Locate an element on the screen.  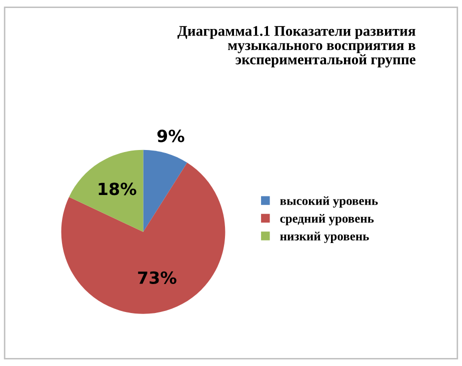
legend-label: средний уровень is located at coordinates (327, 220).